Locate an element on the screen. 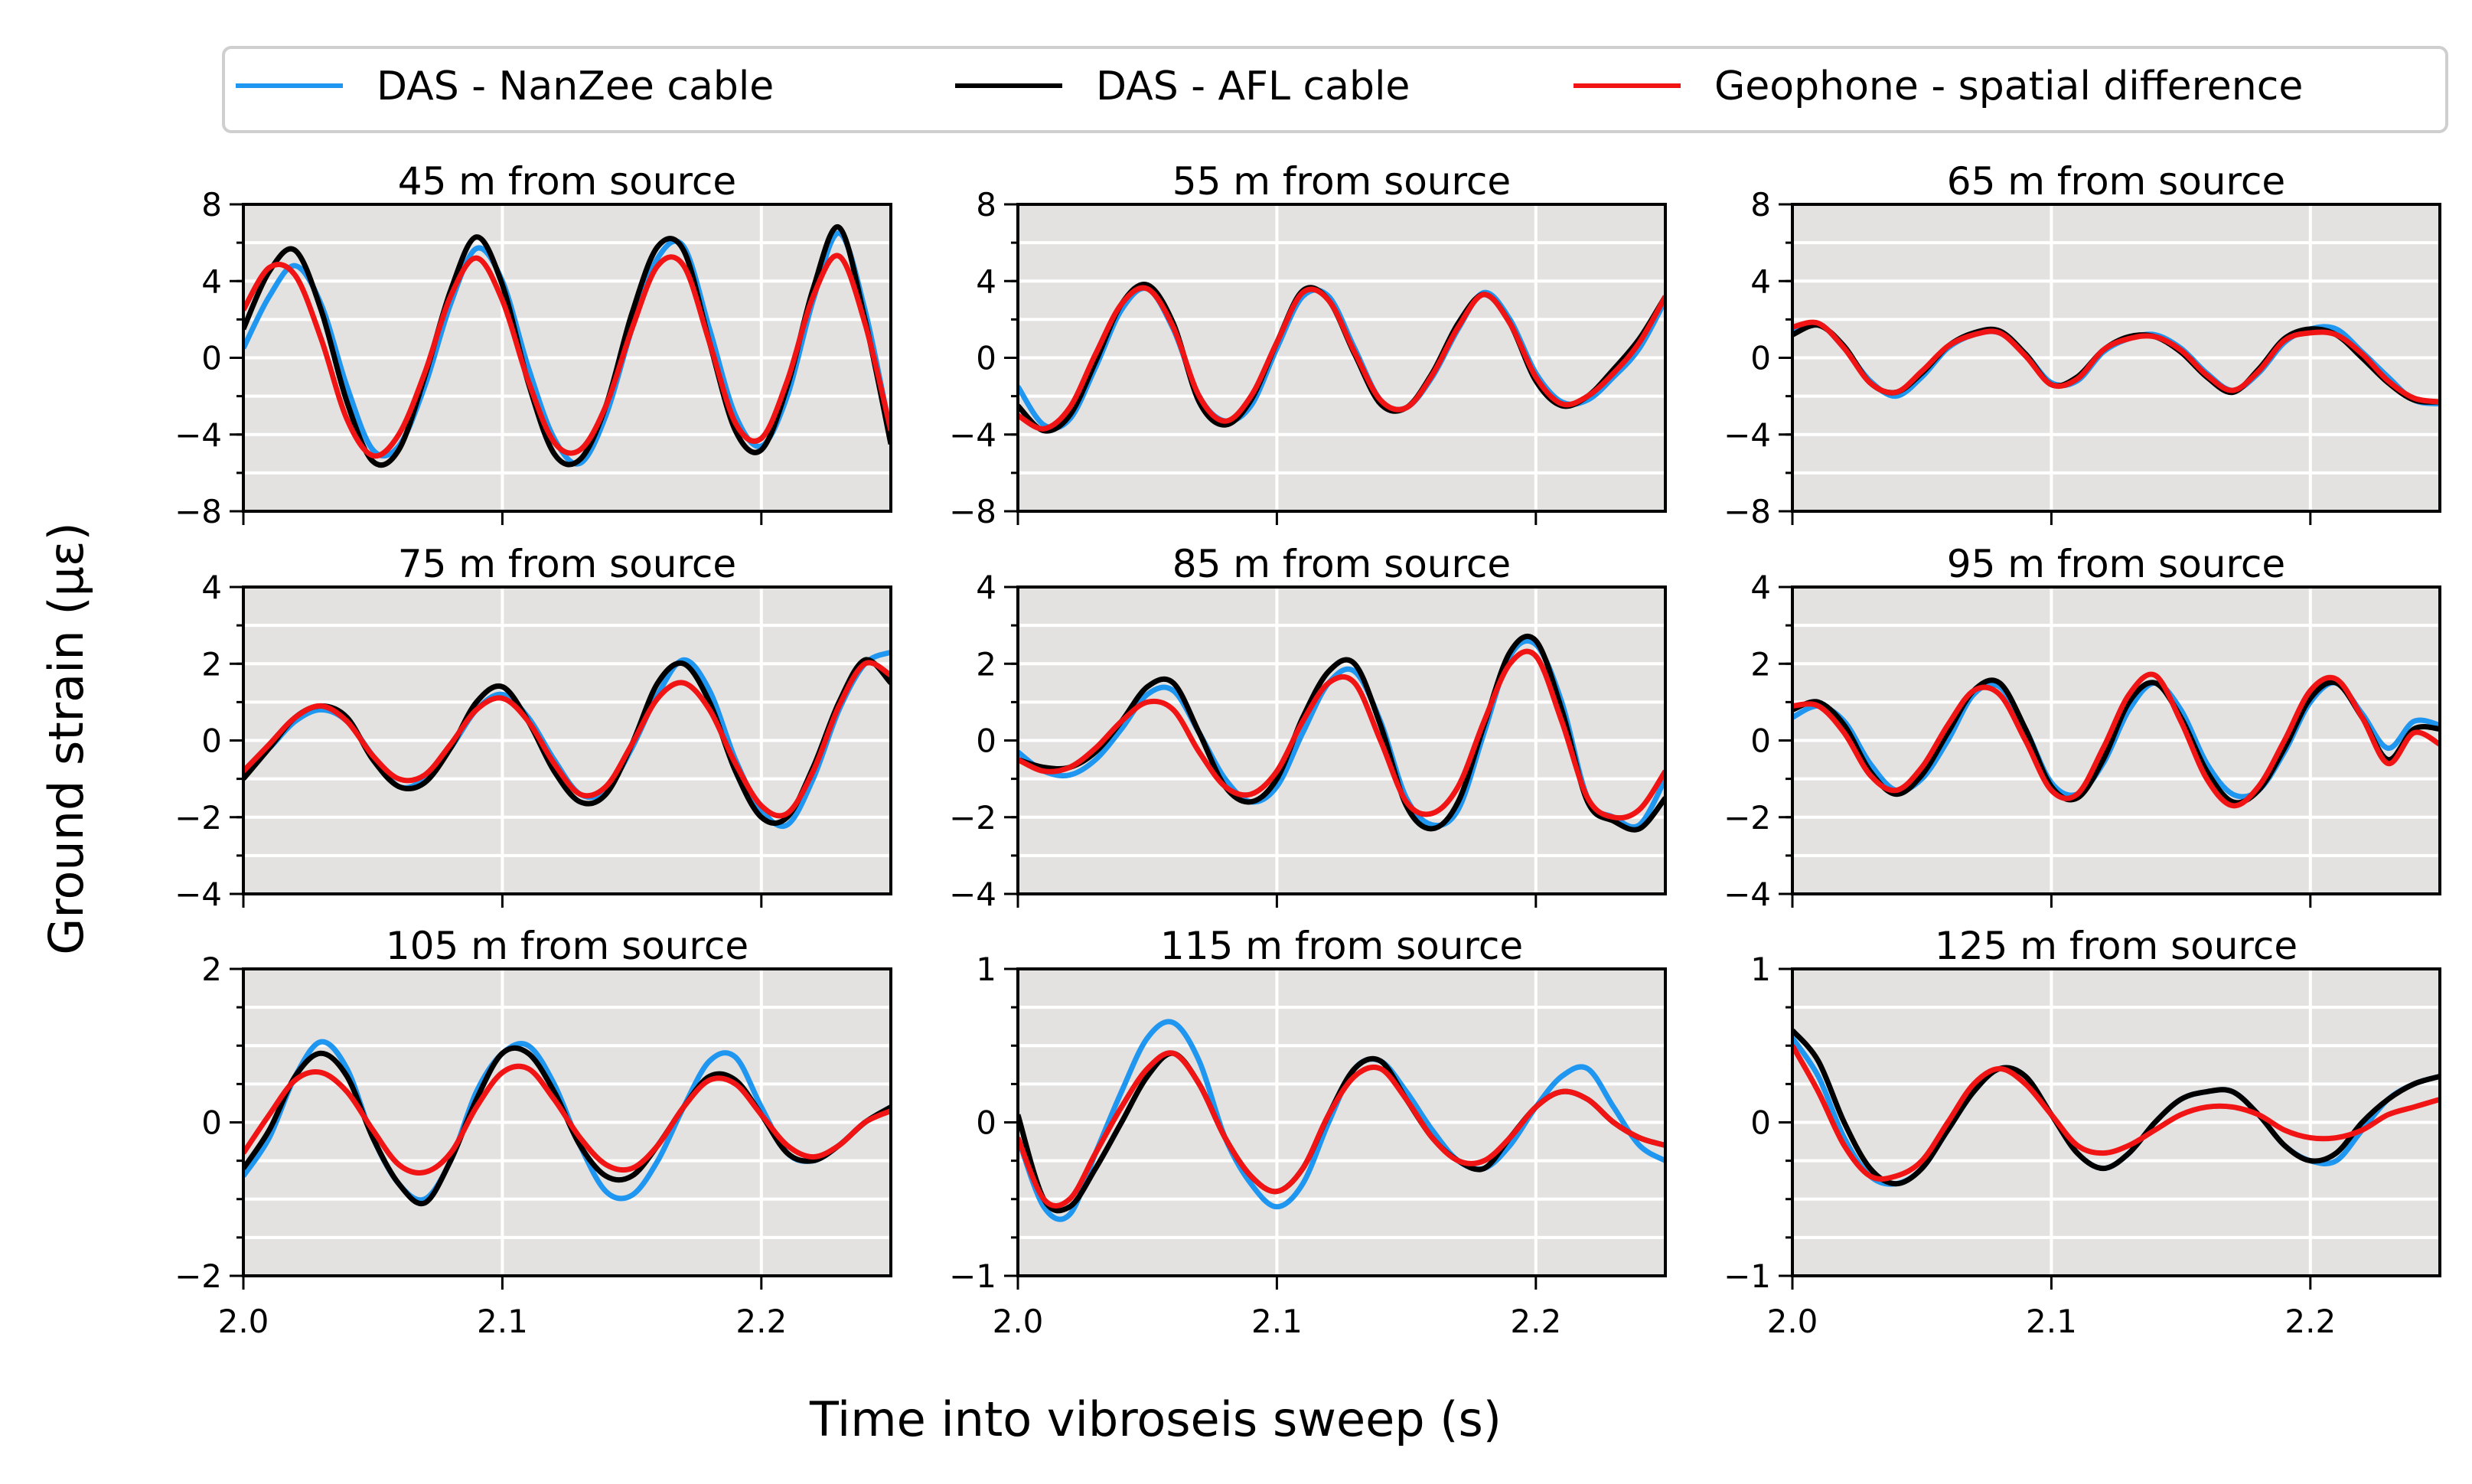 This screenshot has height=1484, width=2472. x-axis-label: Time into vibroseis sweep (s) is located at coordinates (1156, 1419).